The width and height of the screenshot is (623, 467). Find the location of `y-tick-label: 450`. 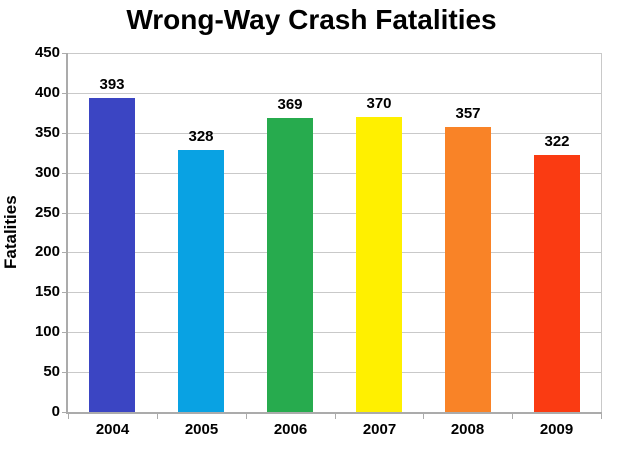

y-tick-label: 450 is located at coordinates (47, 52).